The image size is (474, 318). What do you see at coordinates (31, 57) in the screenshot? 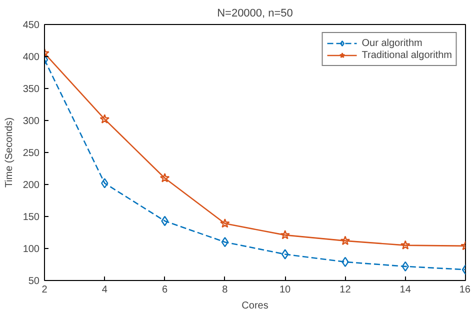
I see `y-tick-label: 400` at bounding box center [31, 57].